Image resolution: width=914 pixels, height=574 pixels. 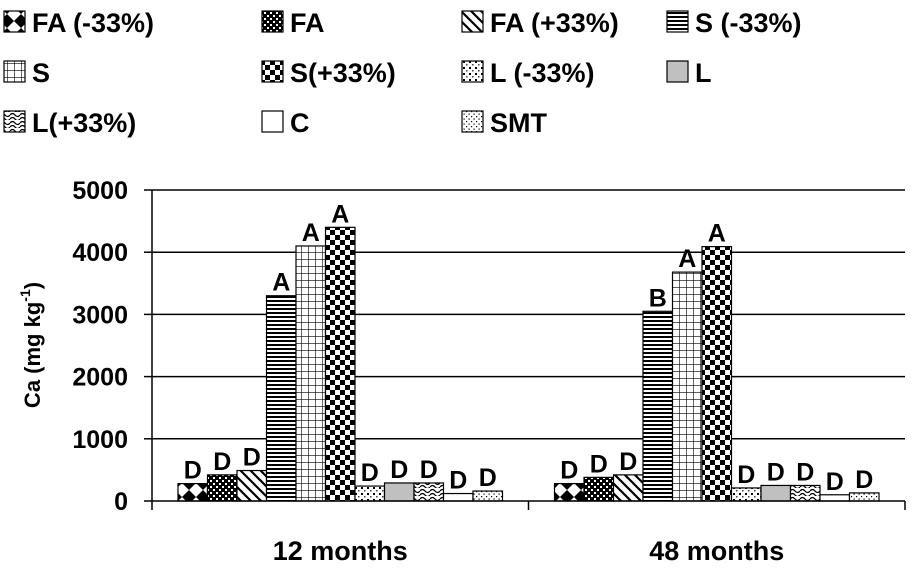 What do you see at coordinates (84, 123) in the screenshot?
I see `legend-label: L(+33%)` at bounding box center [84, 123].